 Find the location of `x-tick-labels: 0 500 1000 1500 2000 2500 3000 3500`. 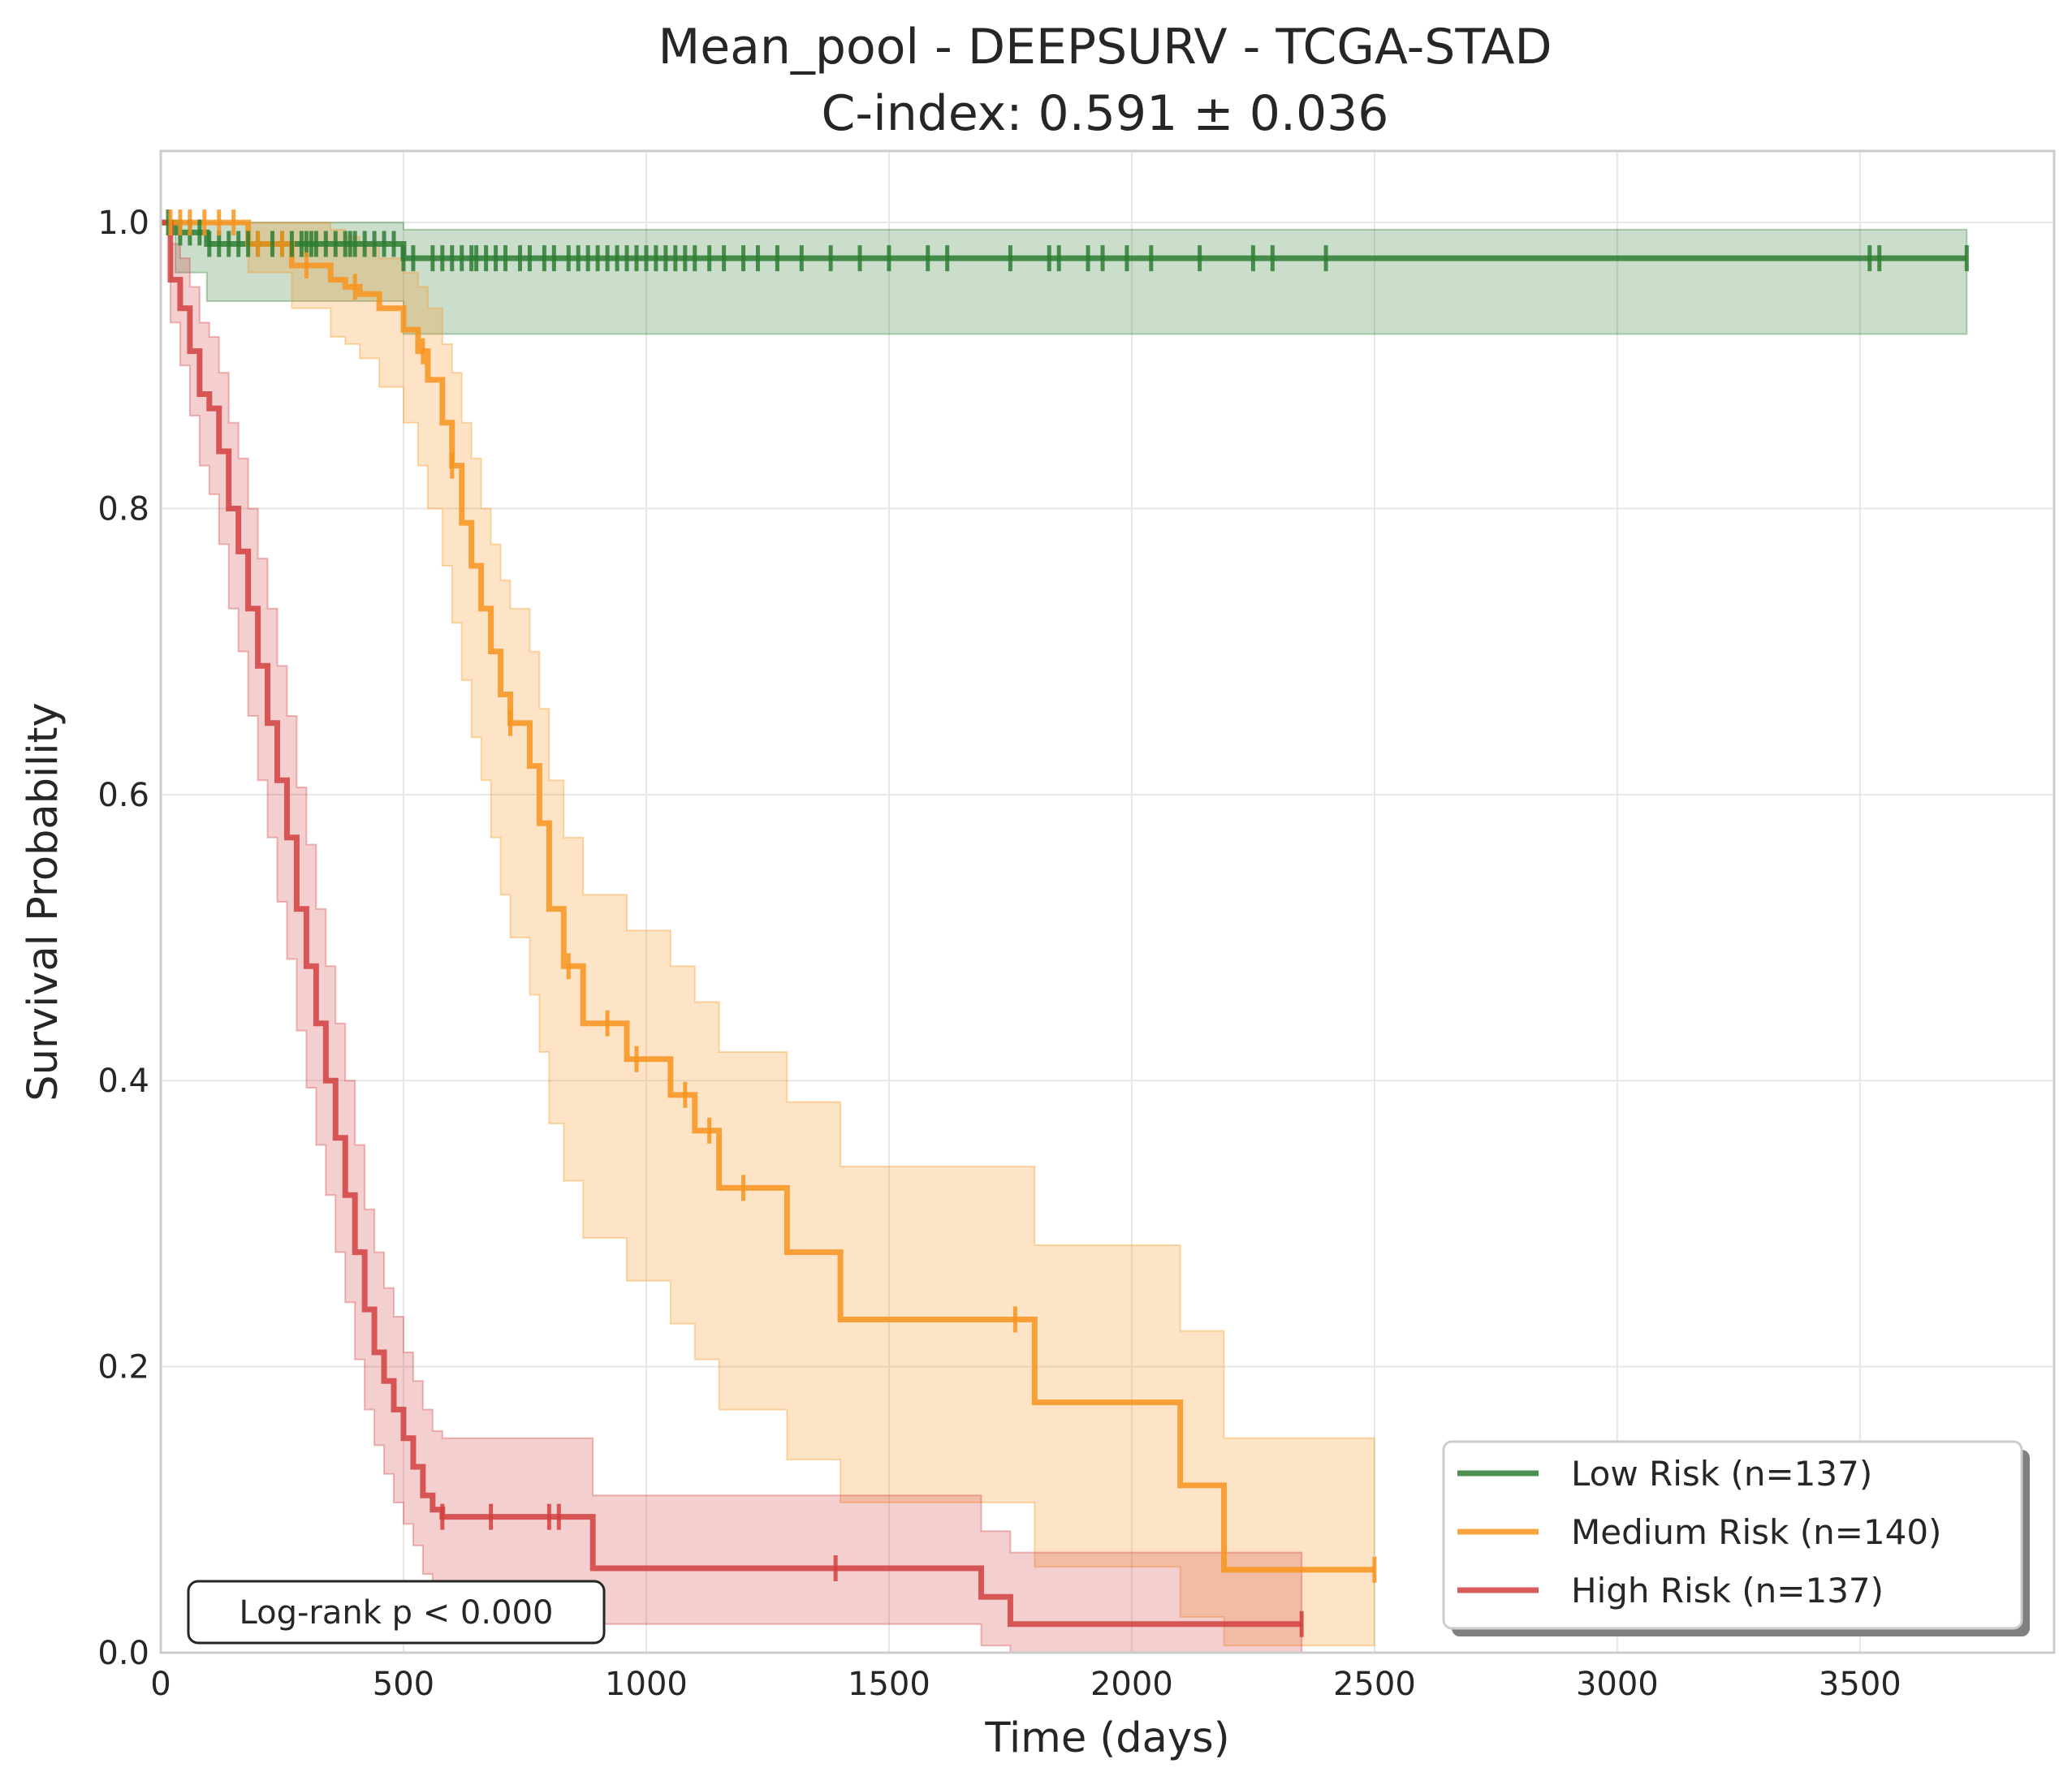

x-tick-labels: 0 500 1000 1500 2000 2500 3000 3500 is located at coordinates (1025, 1685).